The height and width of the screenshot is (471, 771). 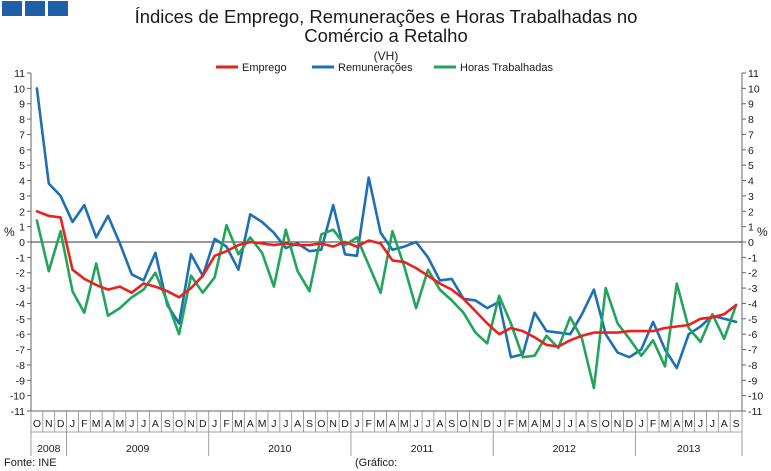 What do you see at coordinates (752, 274) in the screenshot?
I see `y-tick-label-right: -2` at bounding box center [752, 274].